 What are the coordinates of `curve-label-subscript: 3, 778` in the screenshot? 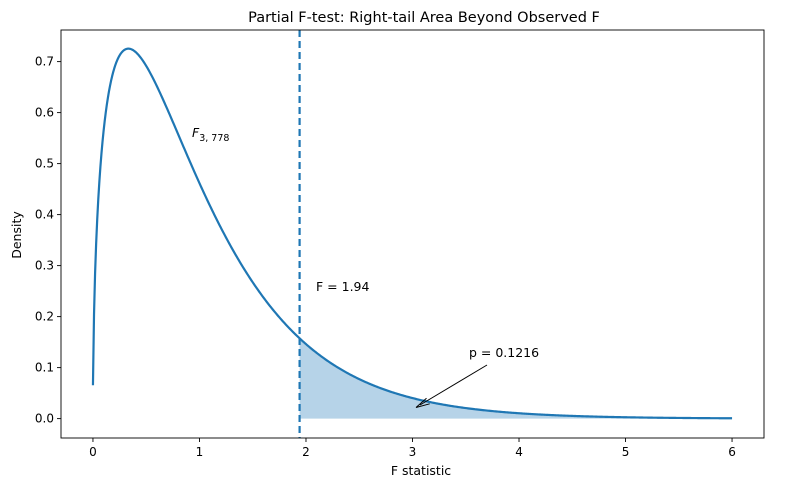 It's located at (214, 138).